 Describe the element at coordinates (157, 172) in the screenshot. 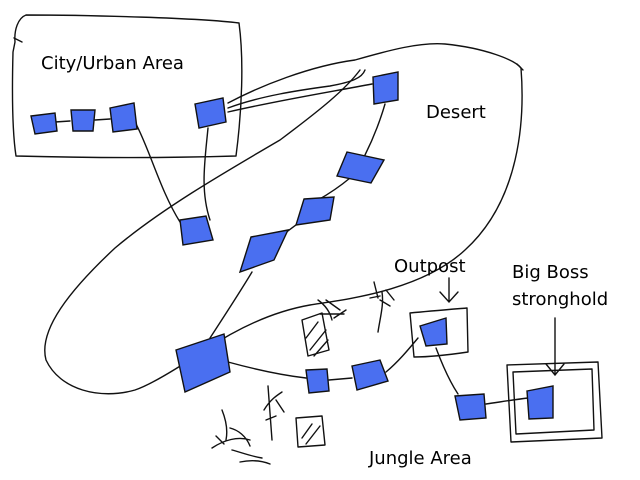

I see `link-city-to-desert-entry` at that location.